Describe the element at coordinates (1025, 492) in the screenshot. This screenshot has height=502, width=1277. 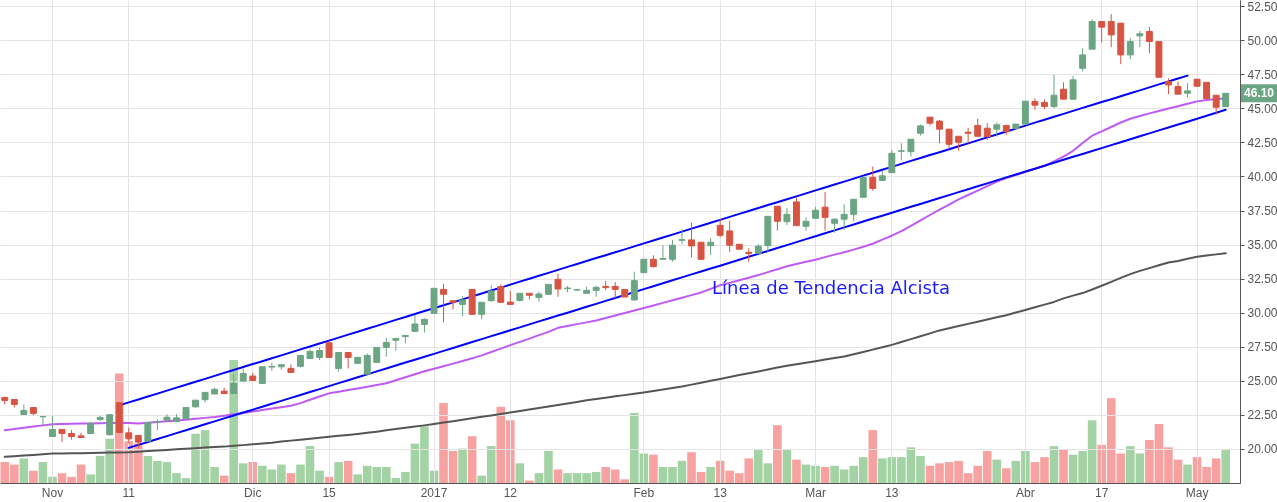
I see `x-tick-label: Abr` at that location.